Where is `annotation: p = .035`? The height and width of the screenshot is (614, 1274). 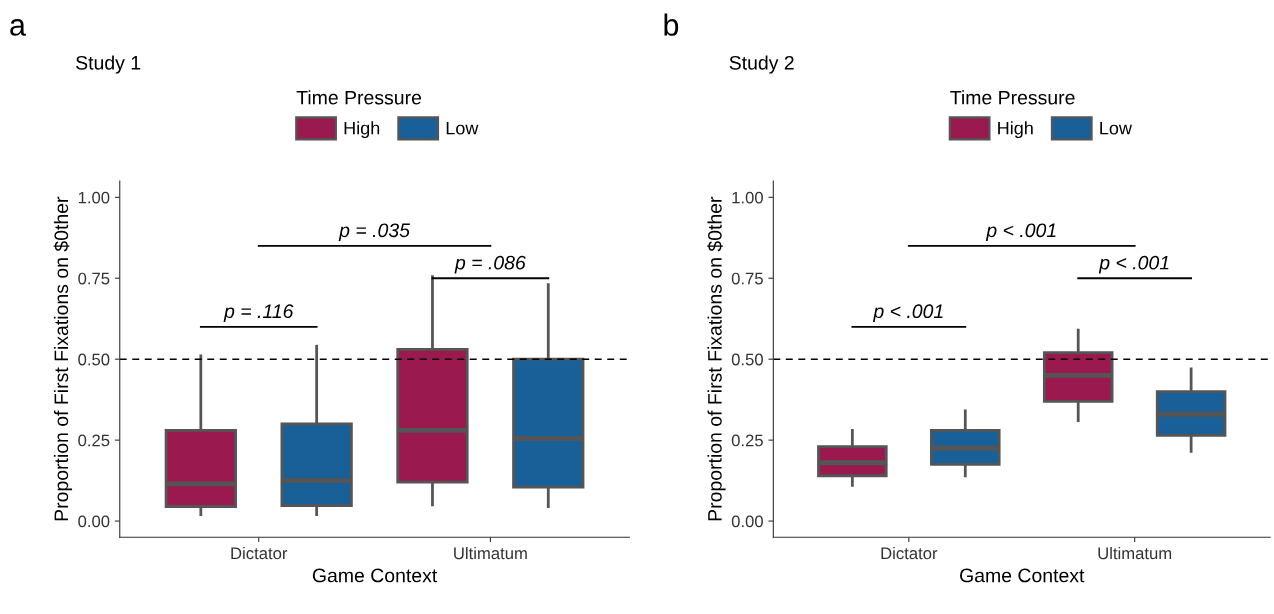
annotation: p = .035 is located at coordinates (374, 232).